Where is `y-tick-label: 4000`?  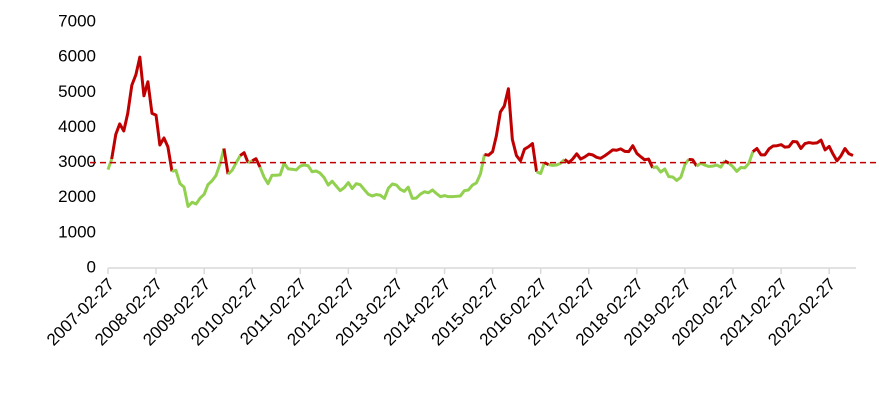
y-tick-label: 4000 is located at coordinates (77, 126).